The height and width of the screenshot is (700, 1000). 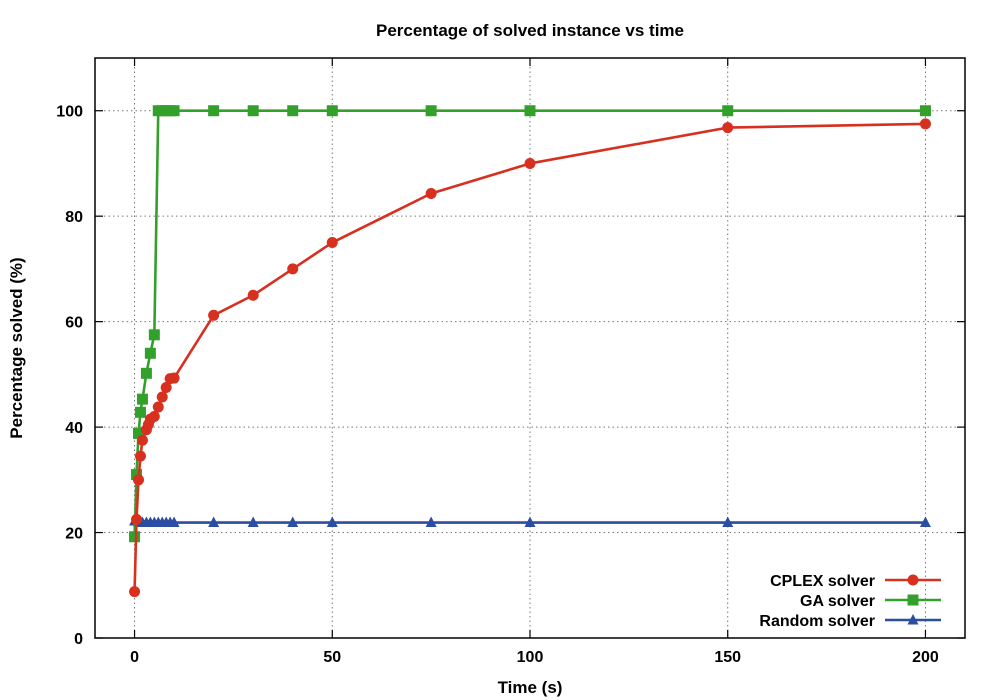 I want to click on y-tick-label: 0, so click(x=78, y=639).